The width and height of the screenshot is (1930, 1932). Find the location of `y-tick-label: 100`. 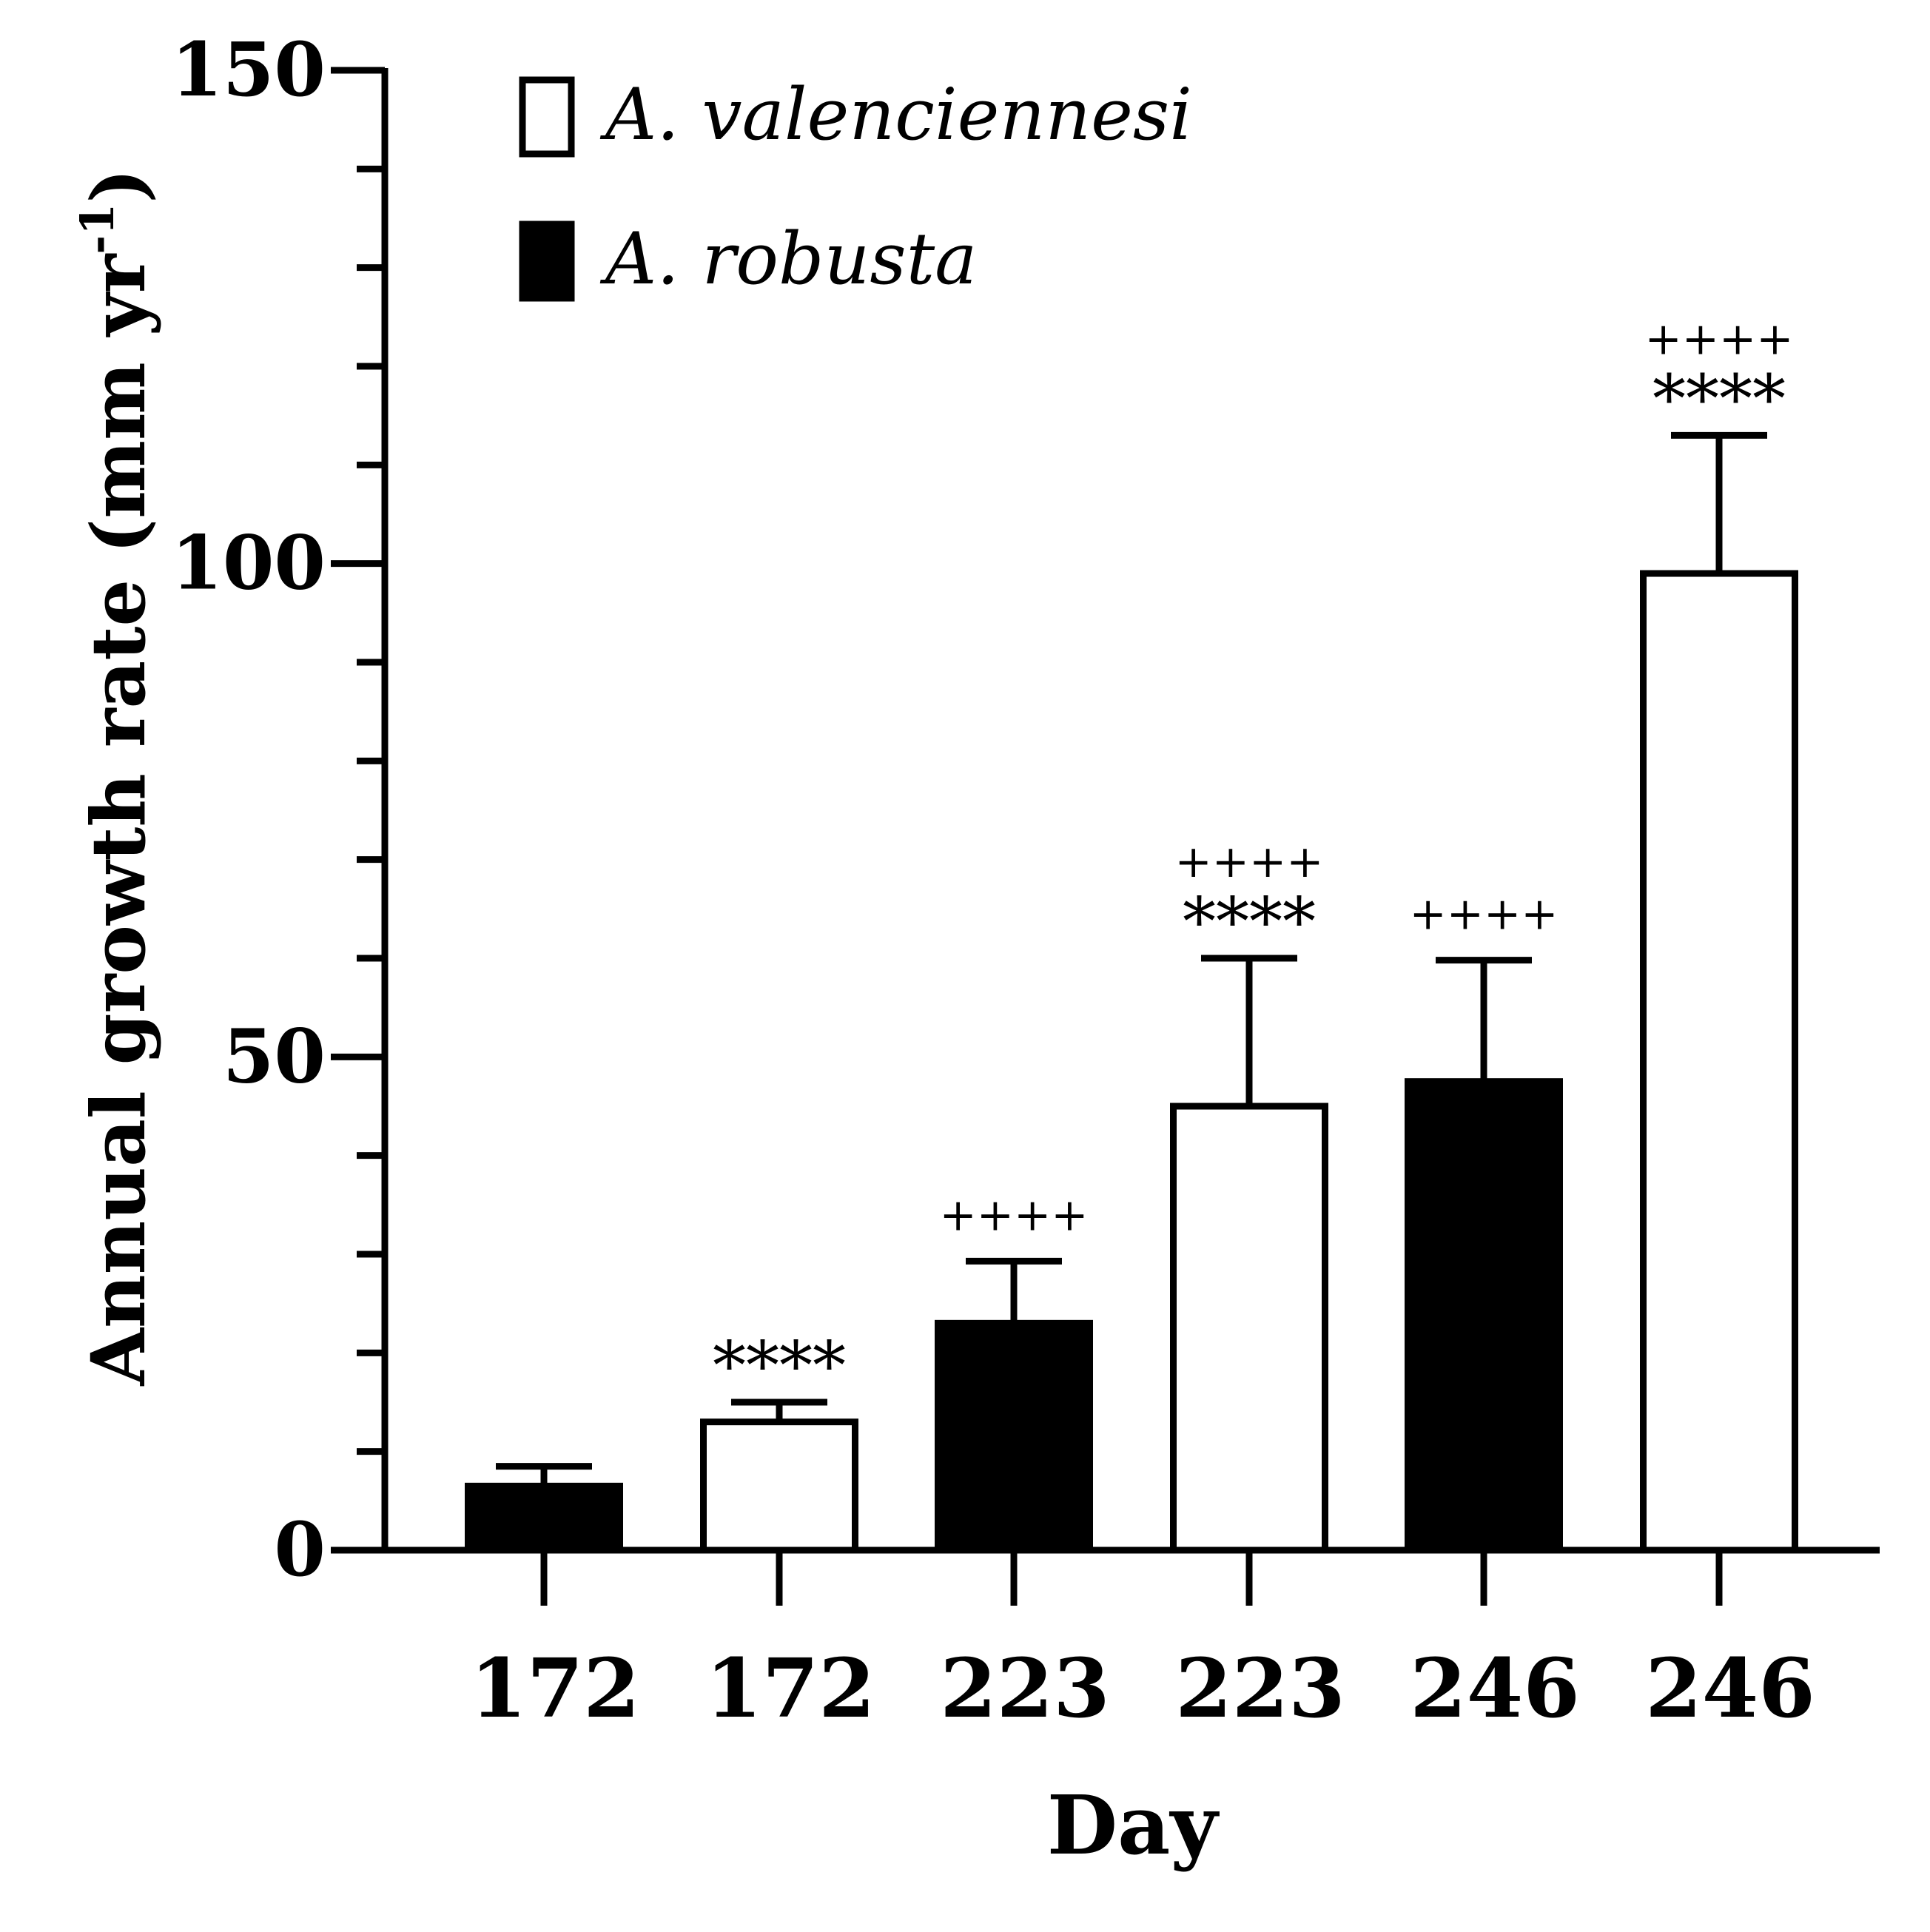

y-tick-label: 100 is located at coordinates (248, 563).